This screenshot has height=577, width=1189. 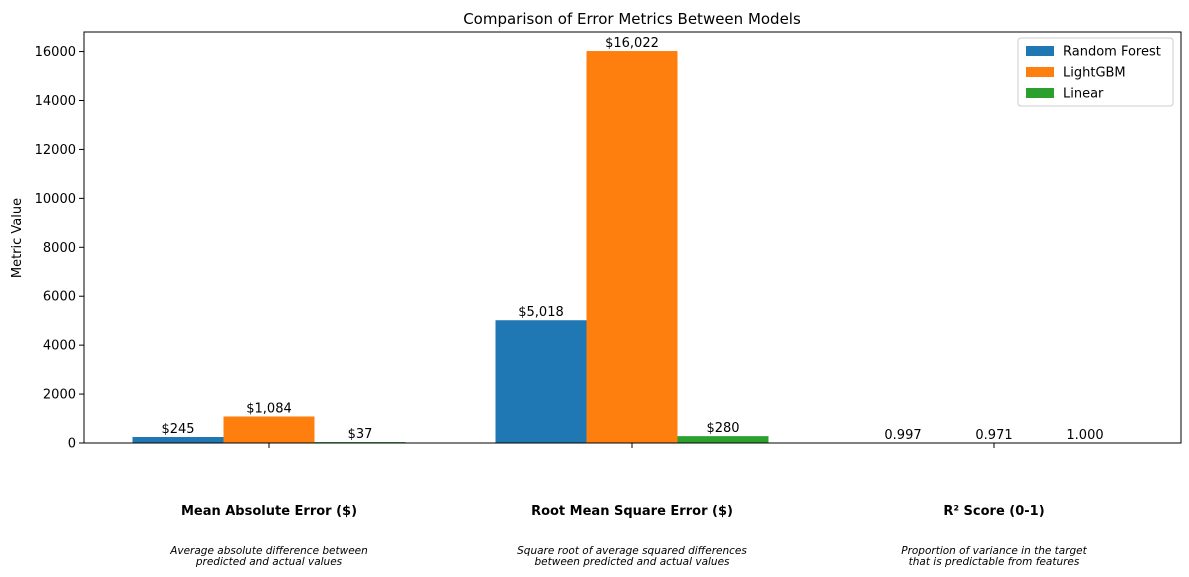 What do you see at coordinates (55, 52) in the screenshot?
I see `y-tick-label: 16000` at bounding box center [55, 52].